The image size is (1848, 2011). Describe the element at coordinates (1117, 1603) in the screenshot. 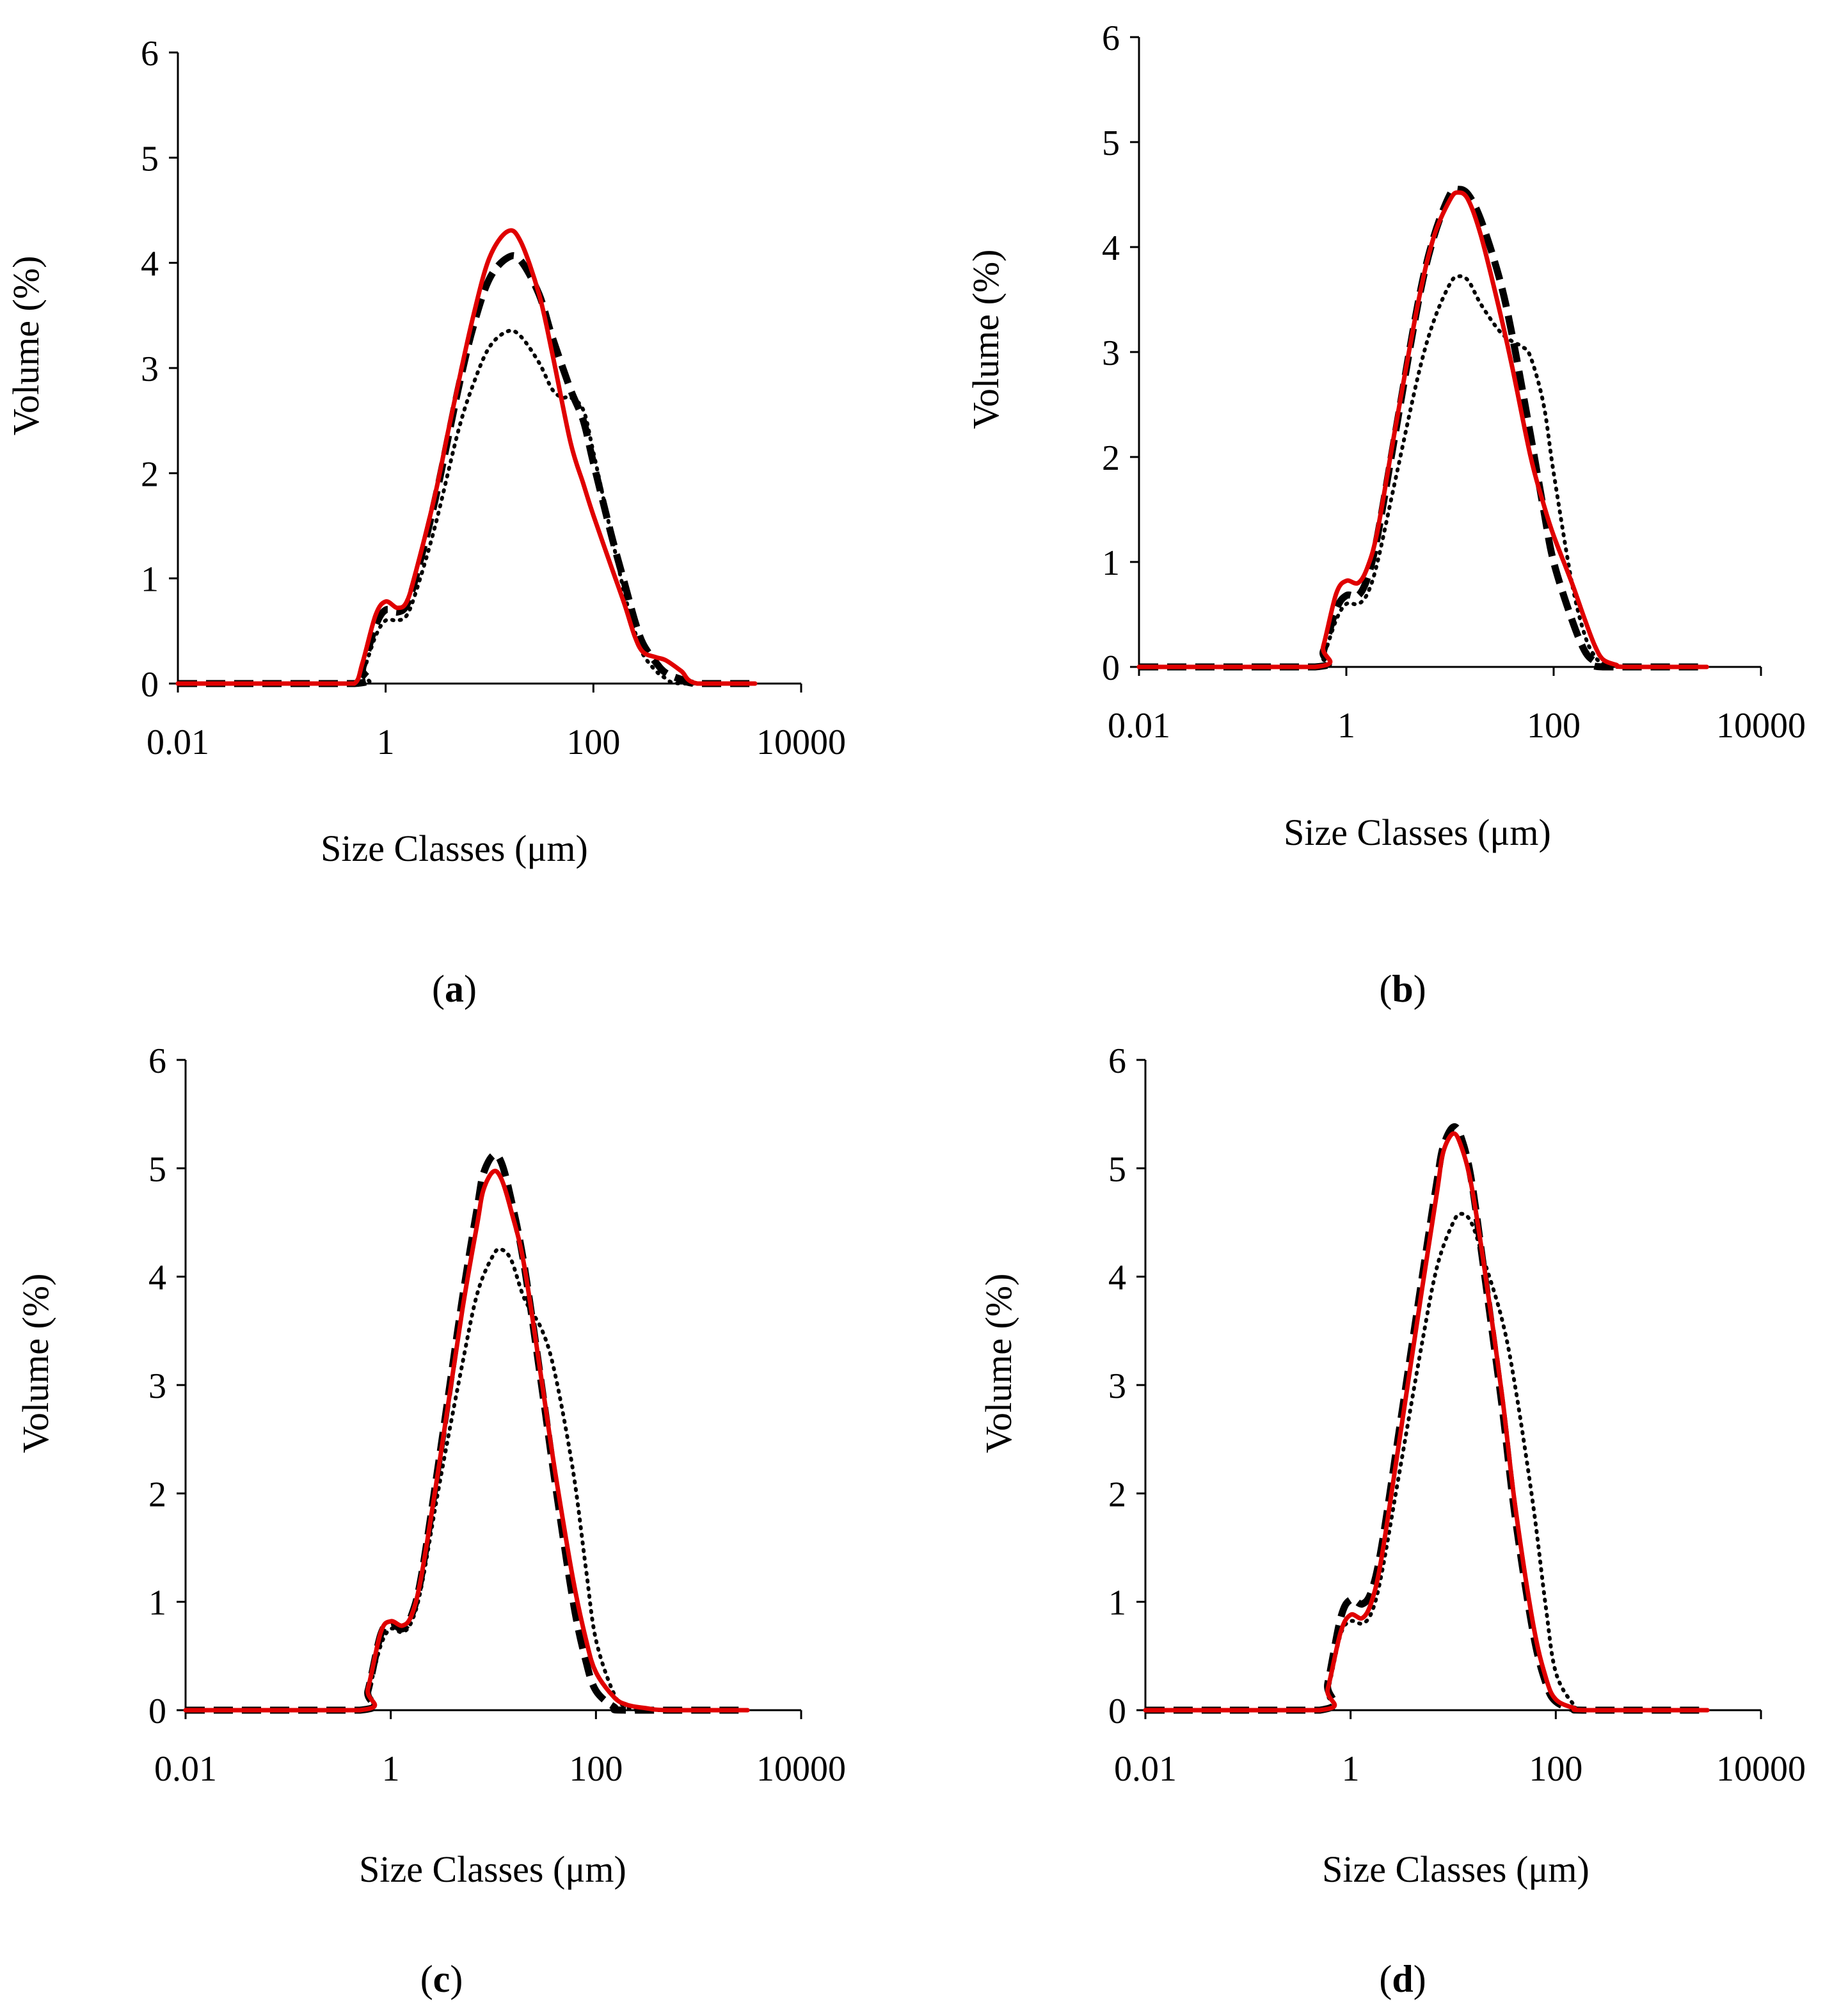

I see `panel-d-y-tick-label: 1` at that location.